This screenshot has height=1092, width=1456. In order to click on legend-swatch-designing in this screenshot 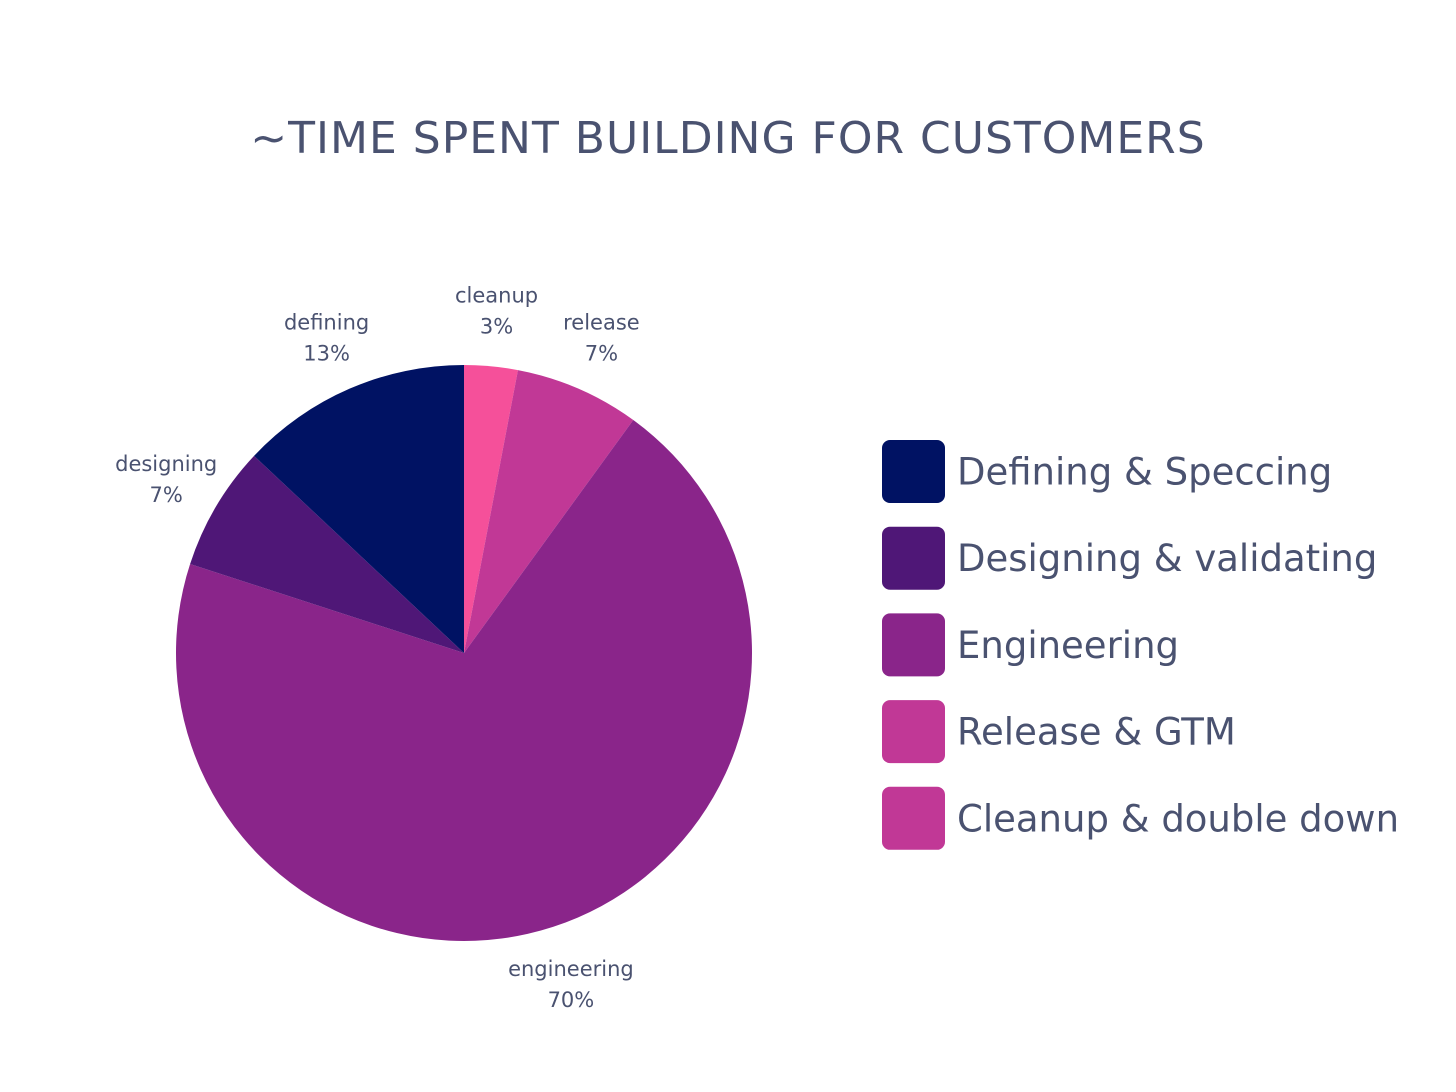, I will do `click(913, 558)`.